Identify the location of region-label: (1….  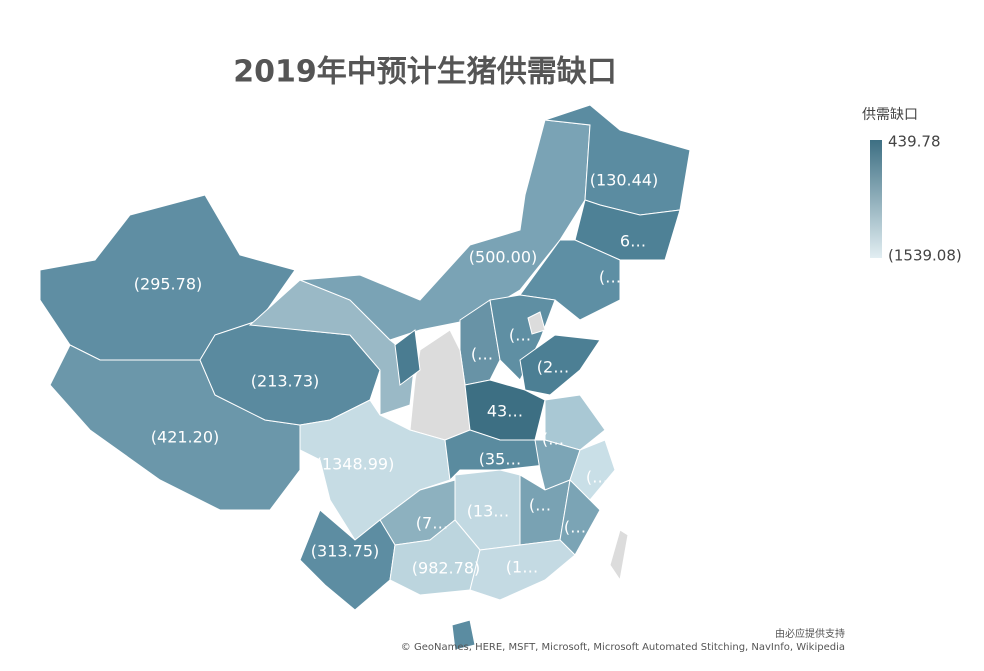
(522, 567).